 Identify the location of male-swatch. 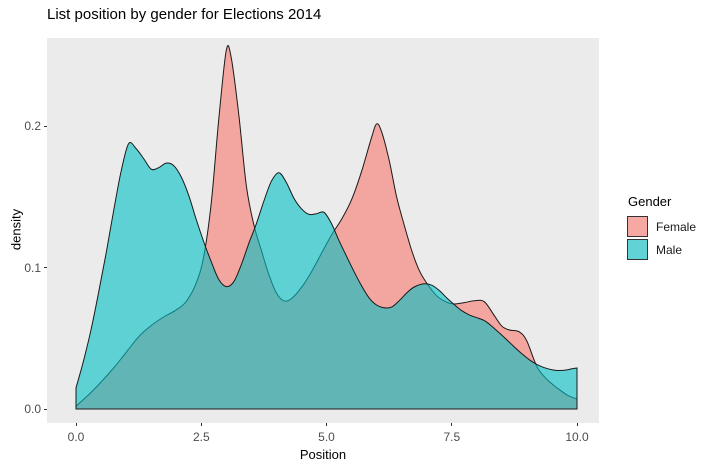
(637, 249).